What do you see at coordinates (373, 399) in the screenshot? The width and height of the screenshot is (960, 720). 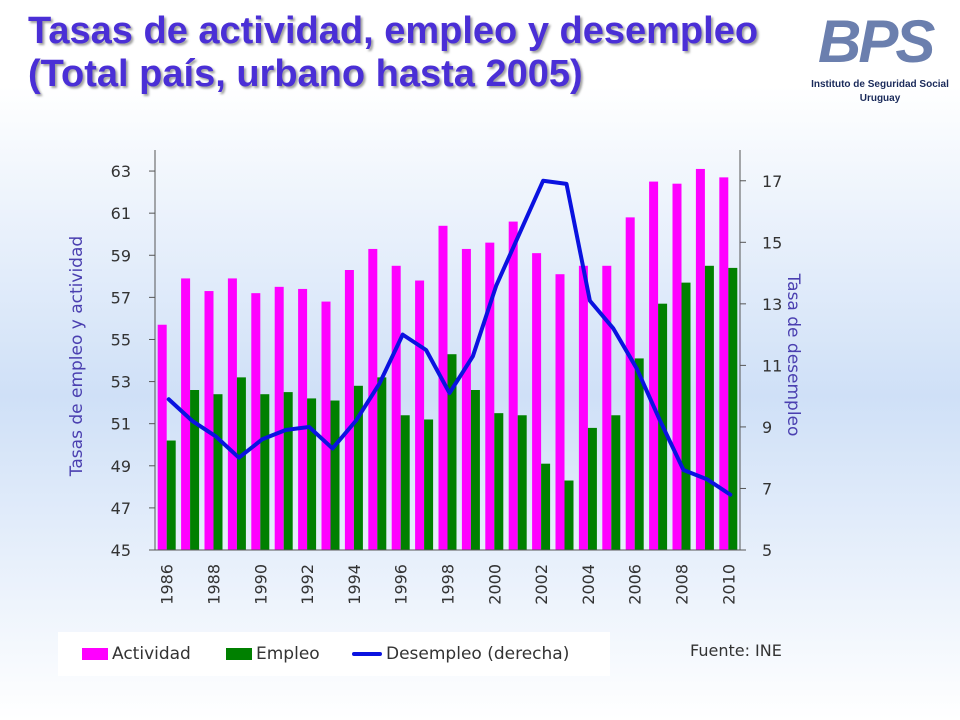 I see `bar-actividad-1995` at bounding box center [373, 399].